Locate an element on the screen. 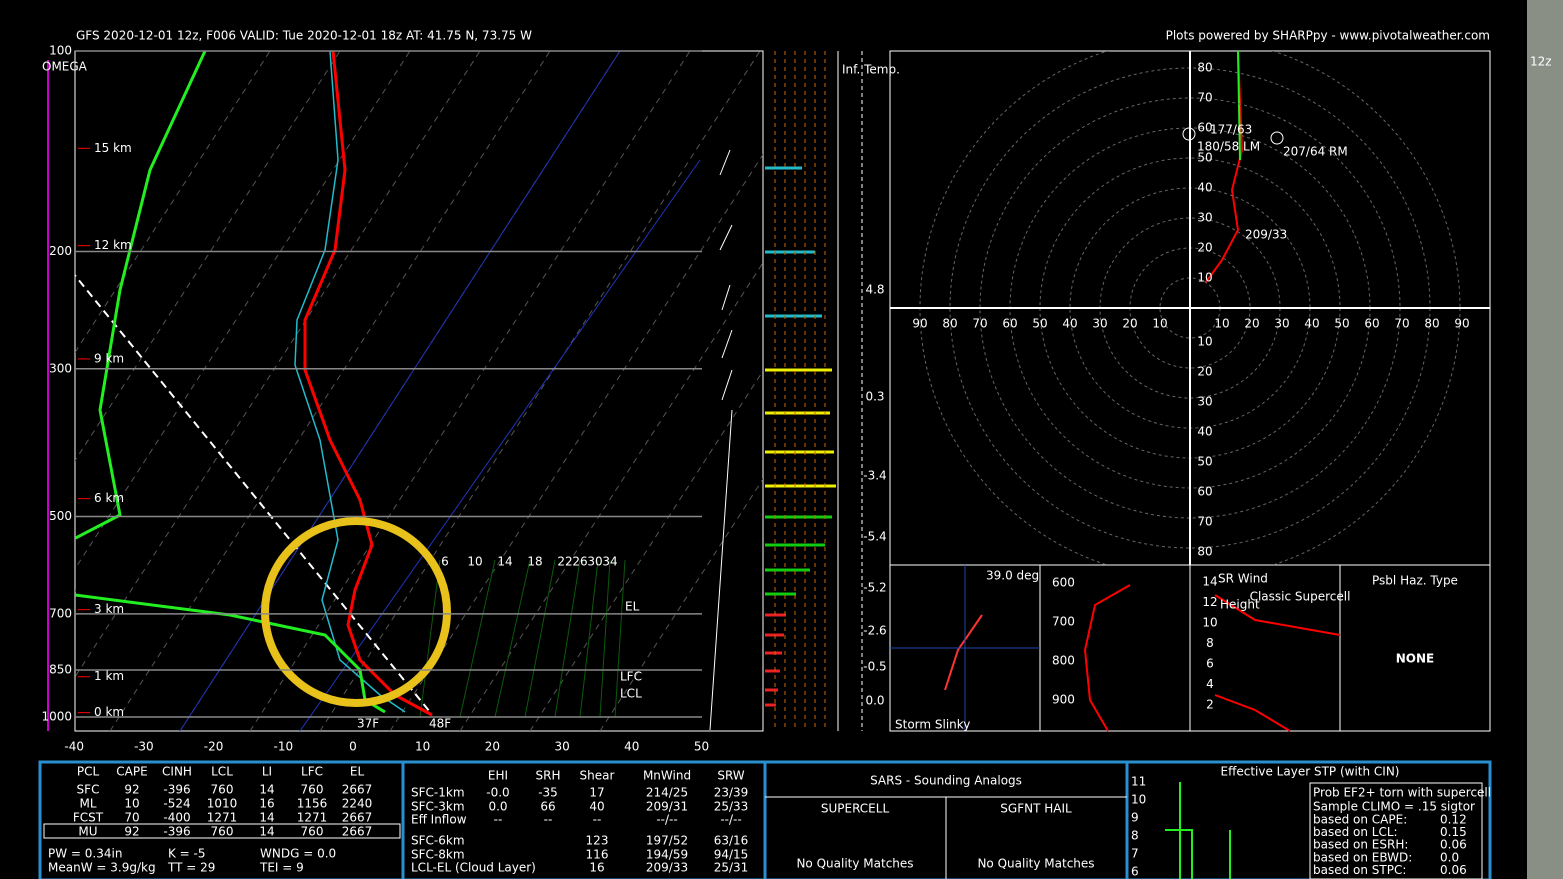 This screenshot has height=879, width=1563. slinky is located at coordinates (963, 652).